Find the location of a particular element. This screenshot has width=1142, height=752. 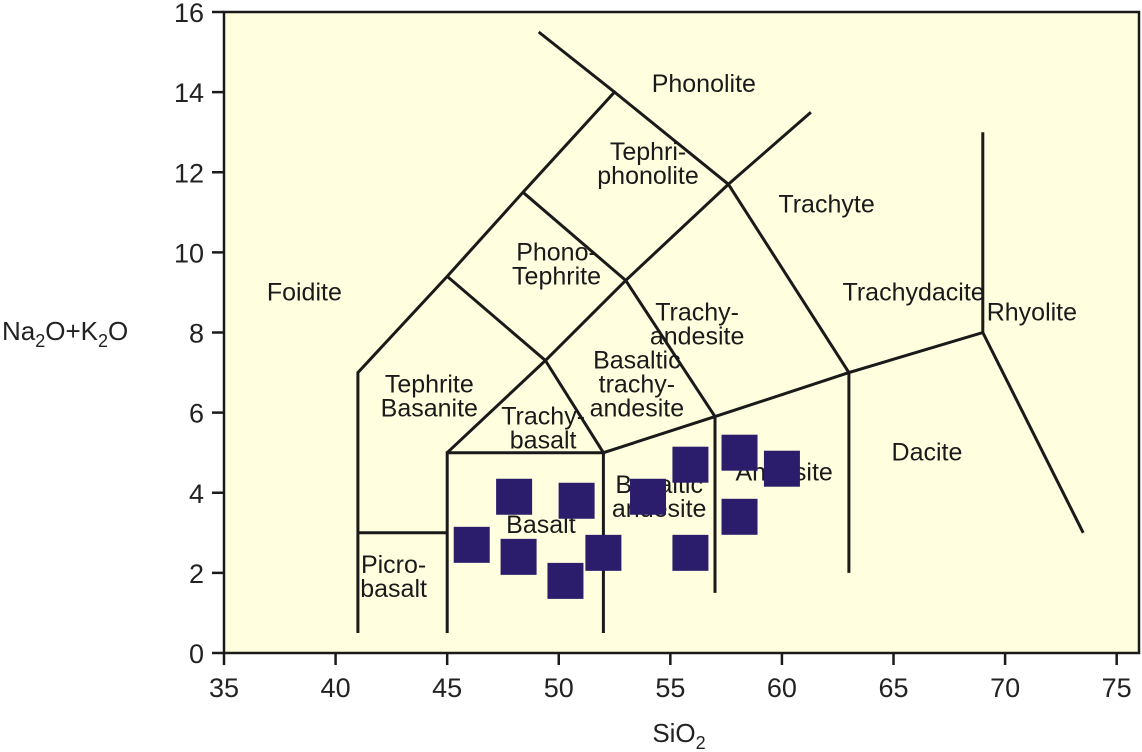

y-axis-title: Na2O+K2O is located at coordinates (65, 333).